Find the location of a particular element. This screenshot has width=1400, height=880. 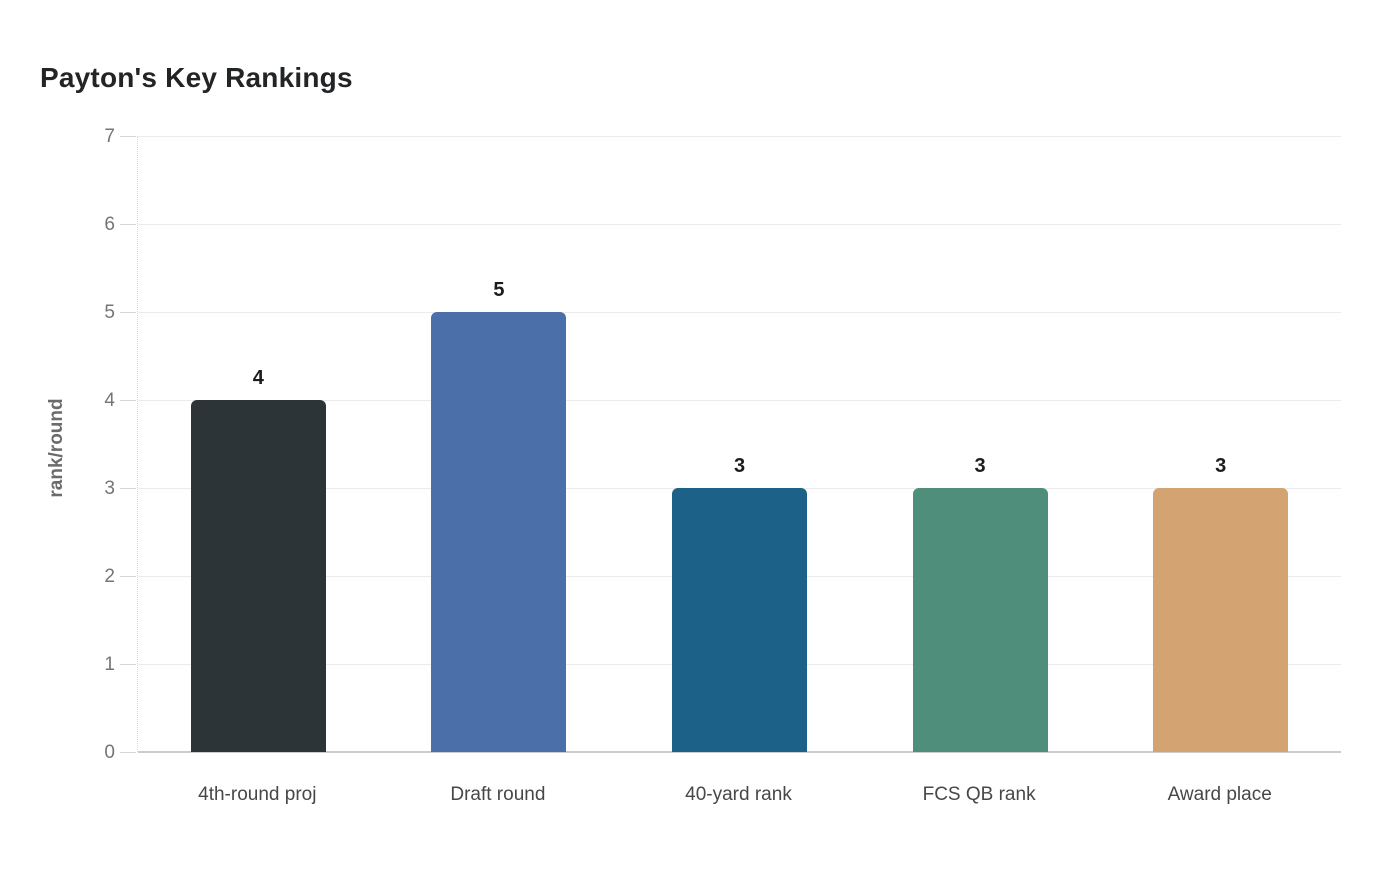

y-axis-title: rank/round is located at coordinates (56, 448).